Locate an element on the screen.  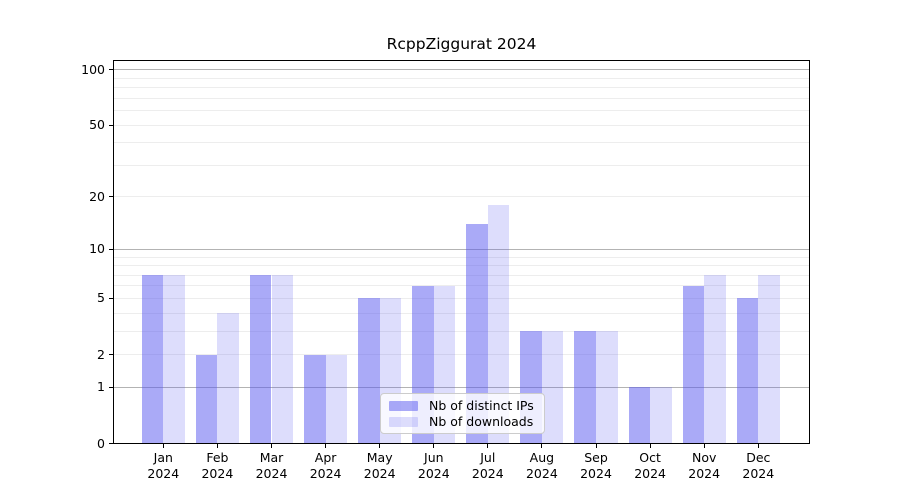
bar-distinct-ips-nov is located at coordinates (693, 364).